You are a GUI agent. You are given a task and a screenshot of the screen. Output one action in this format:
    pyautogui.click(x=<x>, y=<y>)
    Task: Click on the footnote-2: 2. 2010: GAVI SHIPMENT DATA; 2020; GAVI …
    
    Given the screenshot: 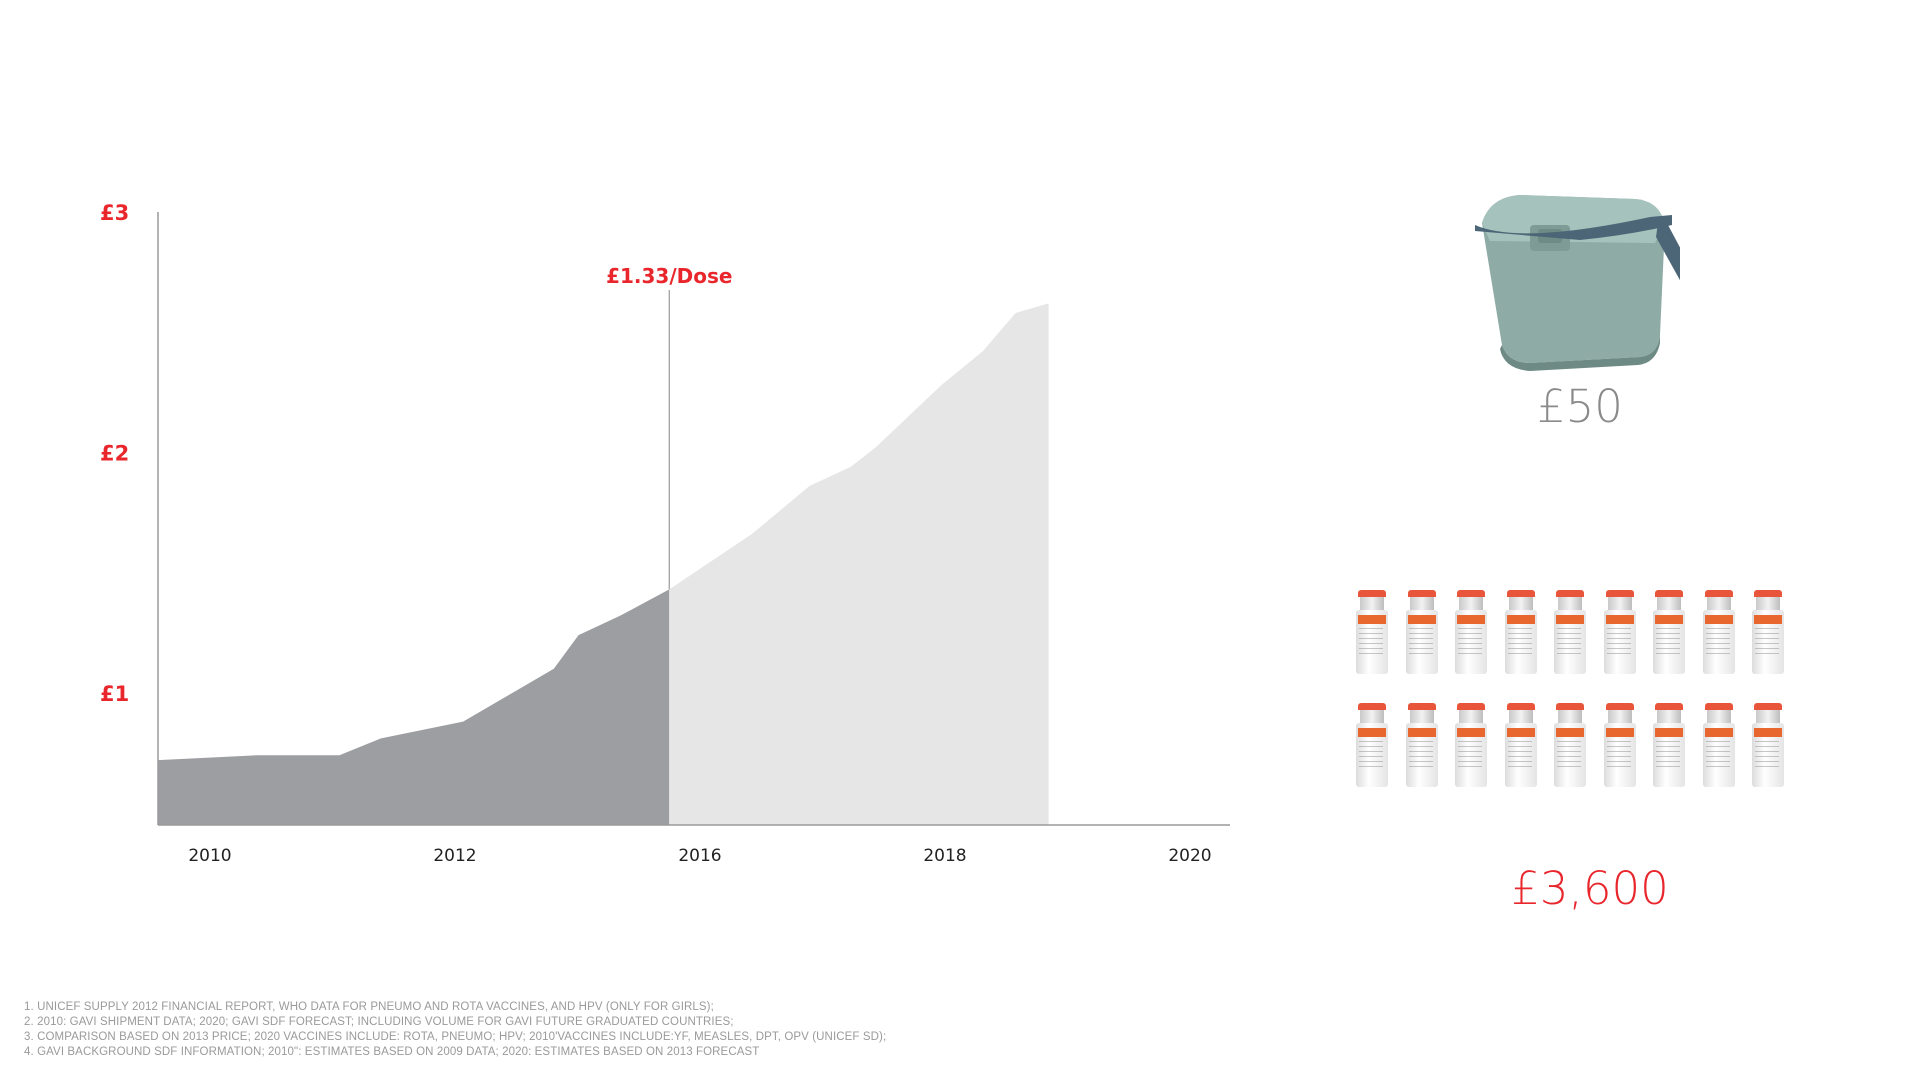 What is the action you would take?
    pyautogui.click(x=379, y=1022)
    